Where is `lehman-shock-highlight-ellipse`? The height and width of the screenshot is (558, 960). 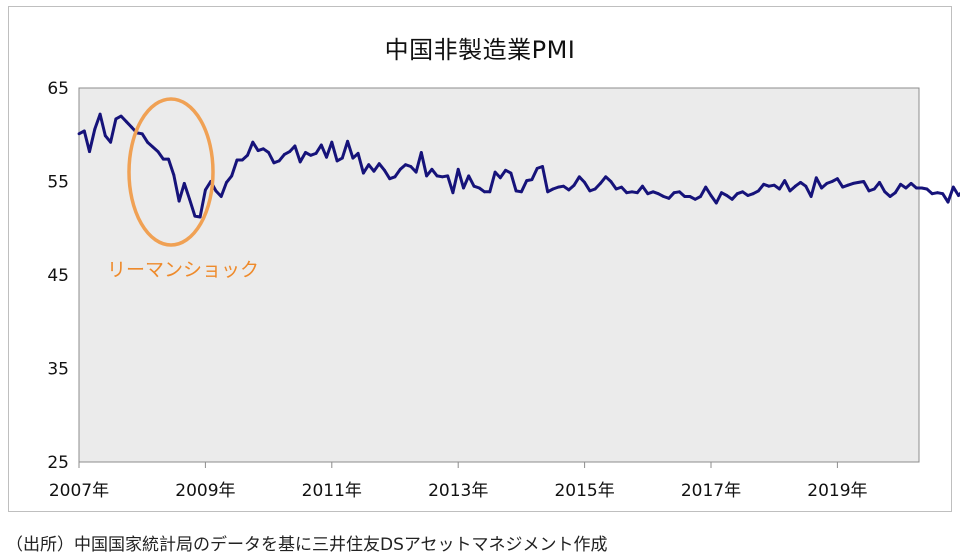 lehman-shock-highlight-ellipse is located at coordinates (171, 172).